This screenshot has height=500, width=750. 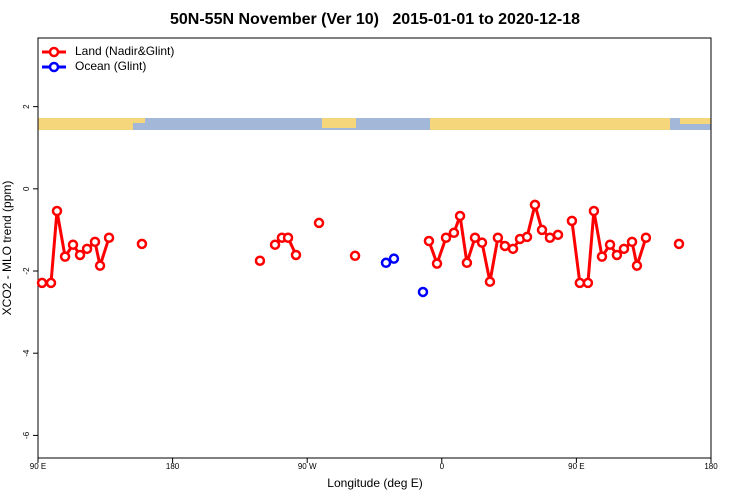 What do you see at coordinates (124, 51) in the screenshot?
I see `legend-label: Land (Nadir&Glint)` at bounding box center [124, 51].